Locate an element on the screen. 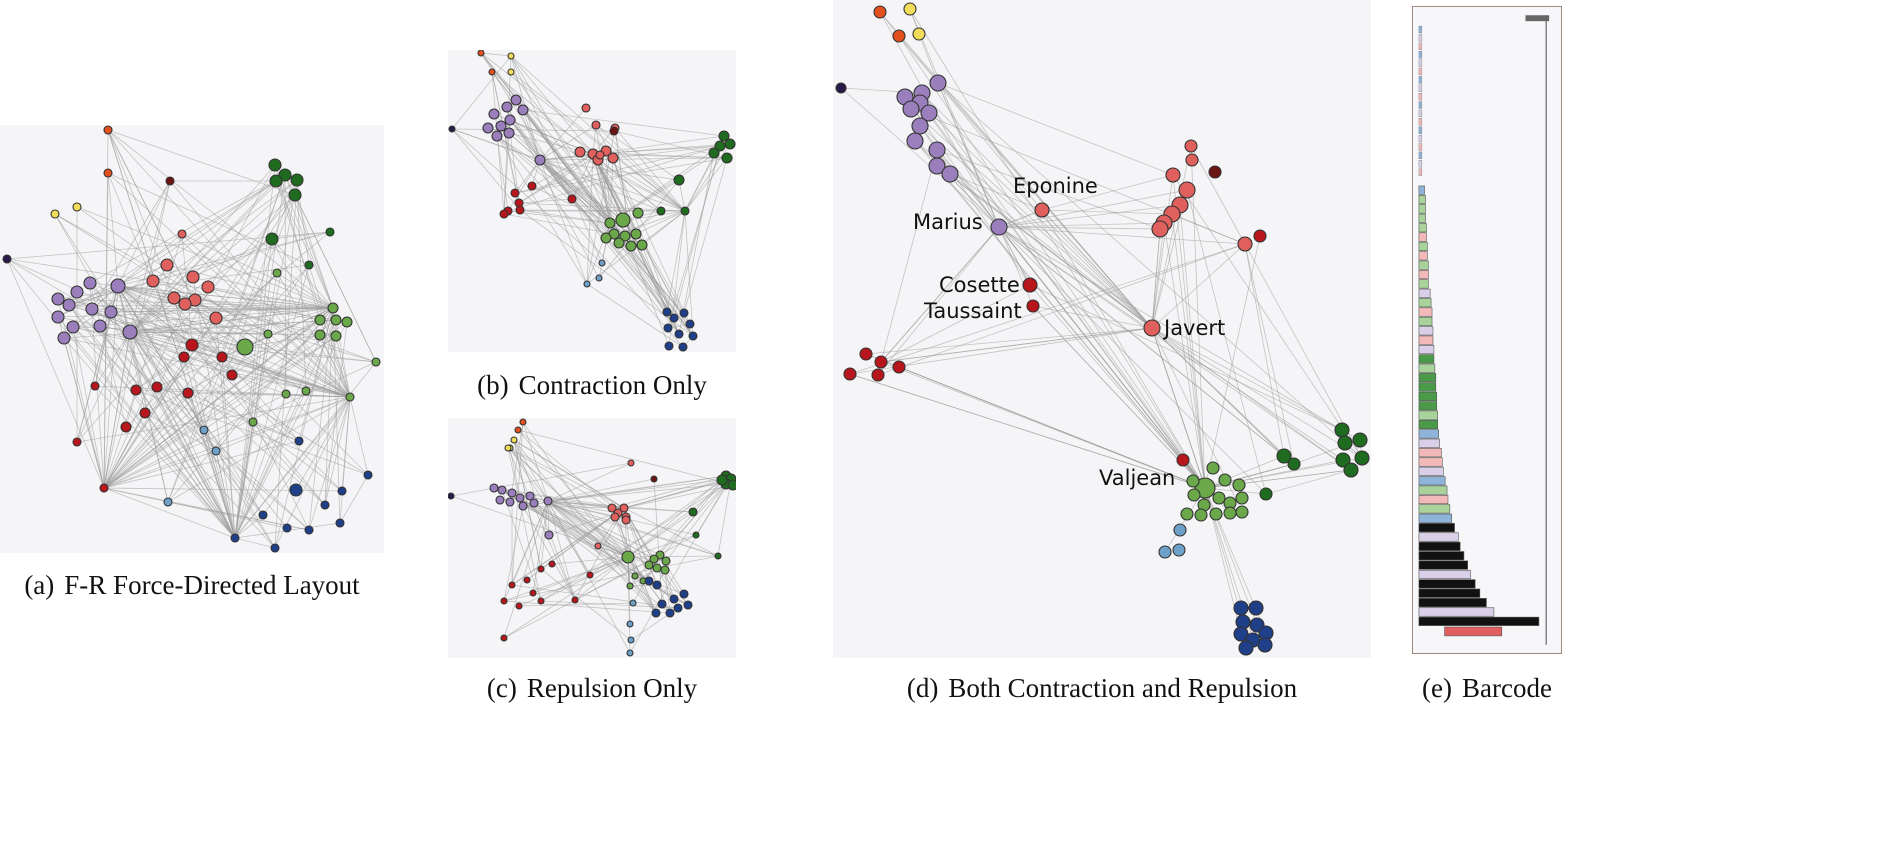 Image resolution: width=1904 pixels, height=865 pixels. caption-c-text: Repulsion Only is located at coordinates (612, 688).